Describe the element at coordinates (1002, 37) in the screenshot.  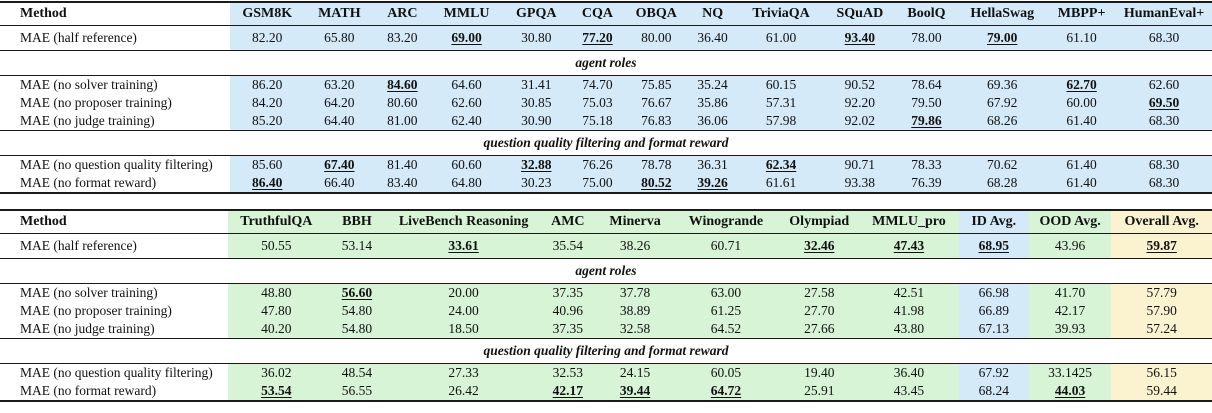
I see `value-text: 79.00` at that location.